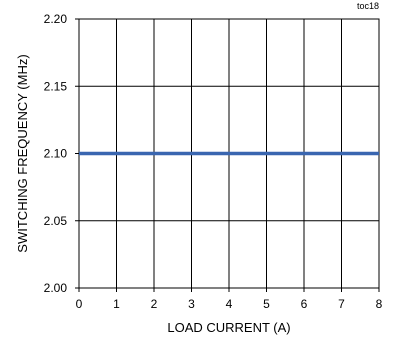 This screenshot has width=393, height=337. Describe the element at coordinates (228, 327) in the screenshot. I see `x-axis-title: LOAD CURRENT (A)` at that location.